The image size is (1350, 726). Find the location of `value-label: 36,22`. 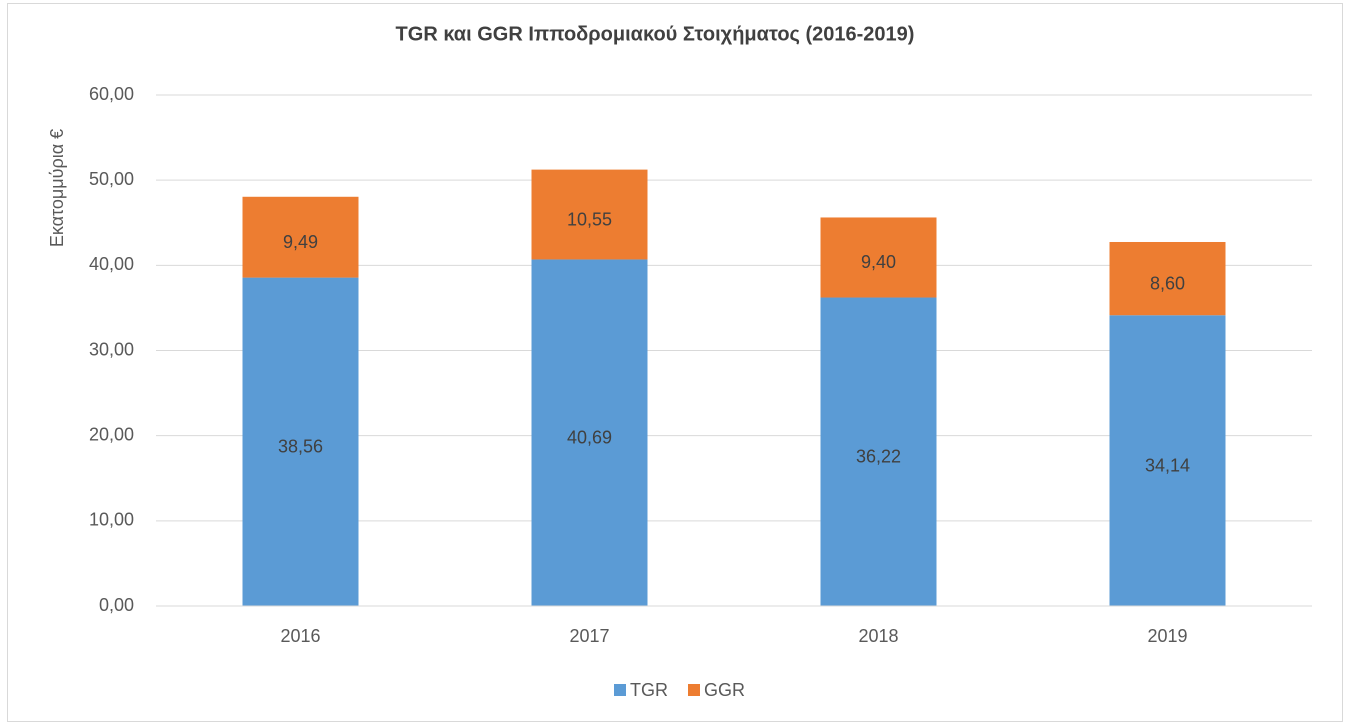

value-label: 36,22 is located at coordinates (878, 457).